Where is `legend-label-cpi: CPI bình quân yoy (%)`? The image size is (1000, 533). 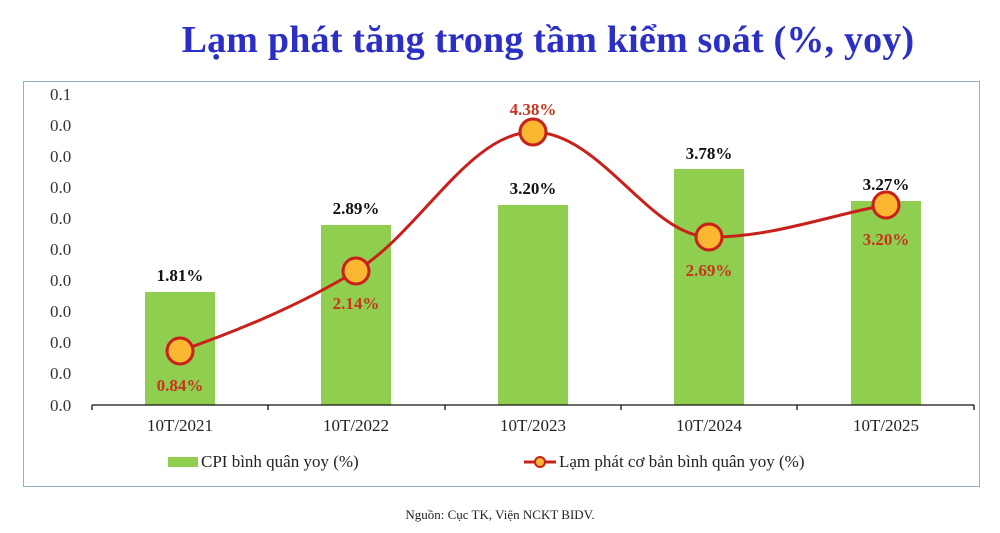 legend-label-cpi: CPI bình quân yoy (%) is located at coordinates (280, 461).